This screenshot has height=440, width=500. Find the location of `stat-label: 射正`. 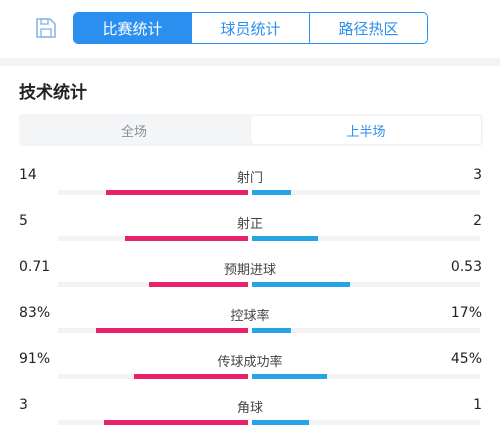

stat-label: 射正 is located at coordinates (249, 224).